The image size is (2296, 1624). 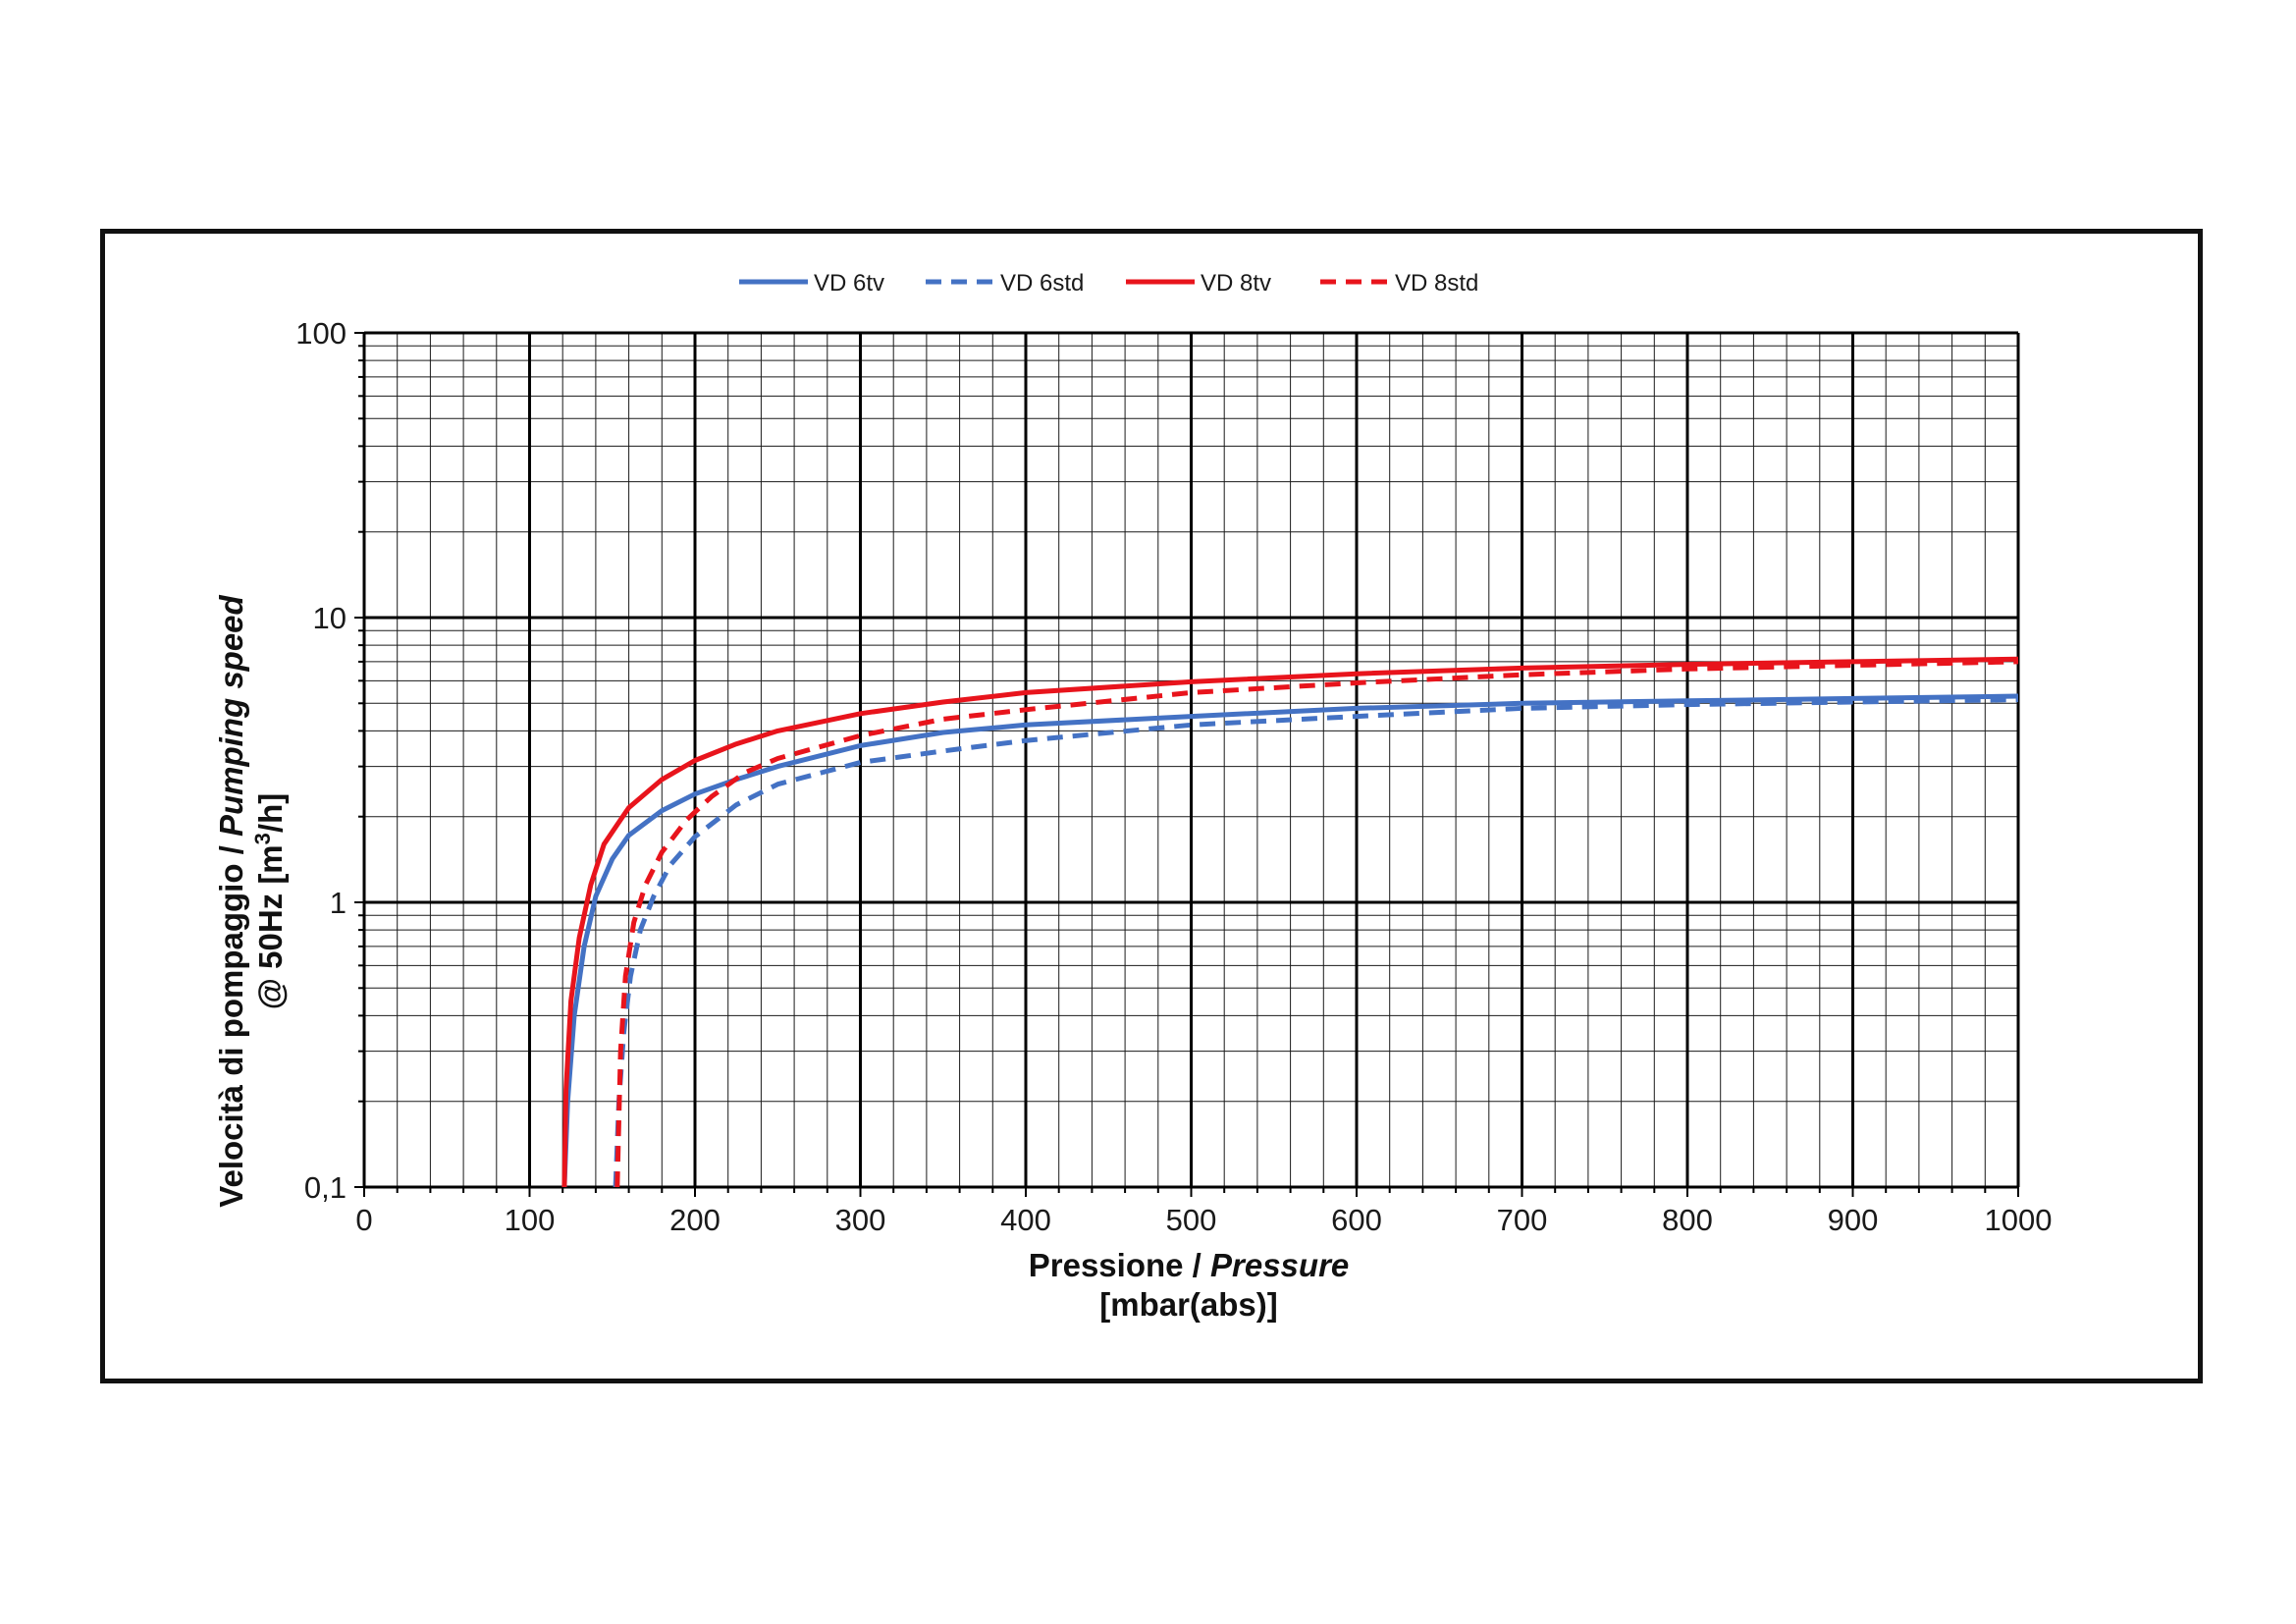 What do you see at coordinates (364, 1220) in the screenshot?
I see `x-tick-label: 0` at bounding box center [364, 1220].